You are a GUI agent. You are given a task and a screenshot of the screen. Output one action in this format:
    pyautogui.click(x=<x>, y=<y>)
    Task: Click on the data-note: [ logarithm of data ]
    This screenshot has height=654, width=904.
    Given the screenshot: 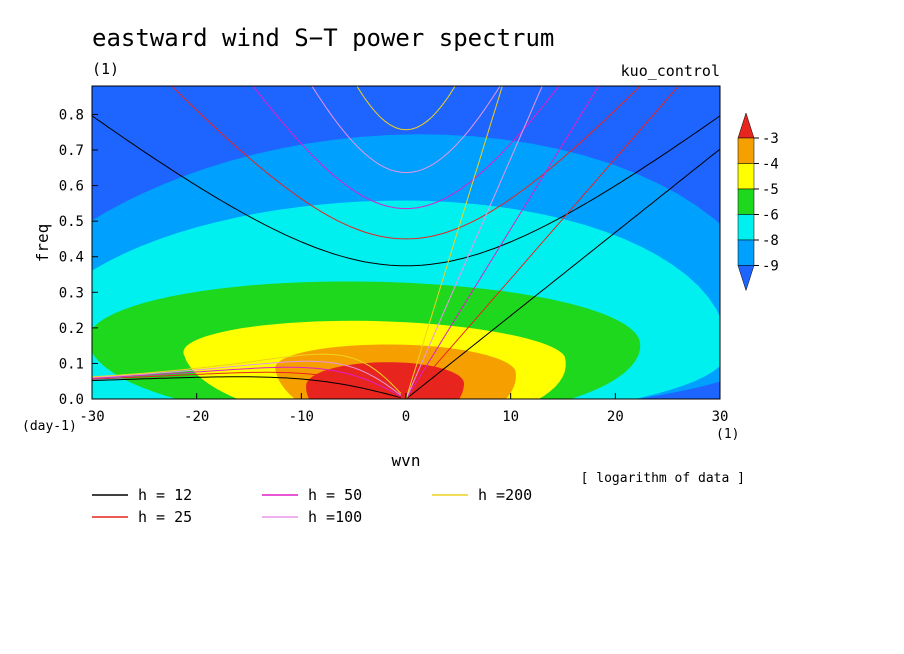 What is the action you would take?
    pyautogui.click(x=663, y=478)
    